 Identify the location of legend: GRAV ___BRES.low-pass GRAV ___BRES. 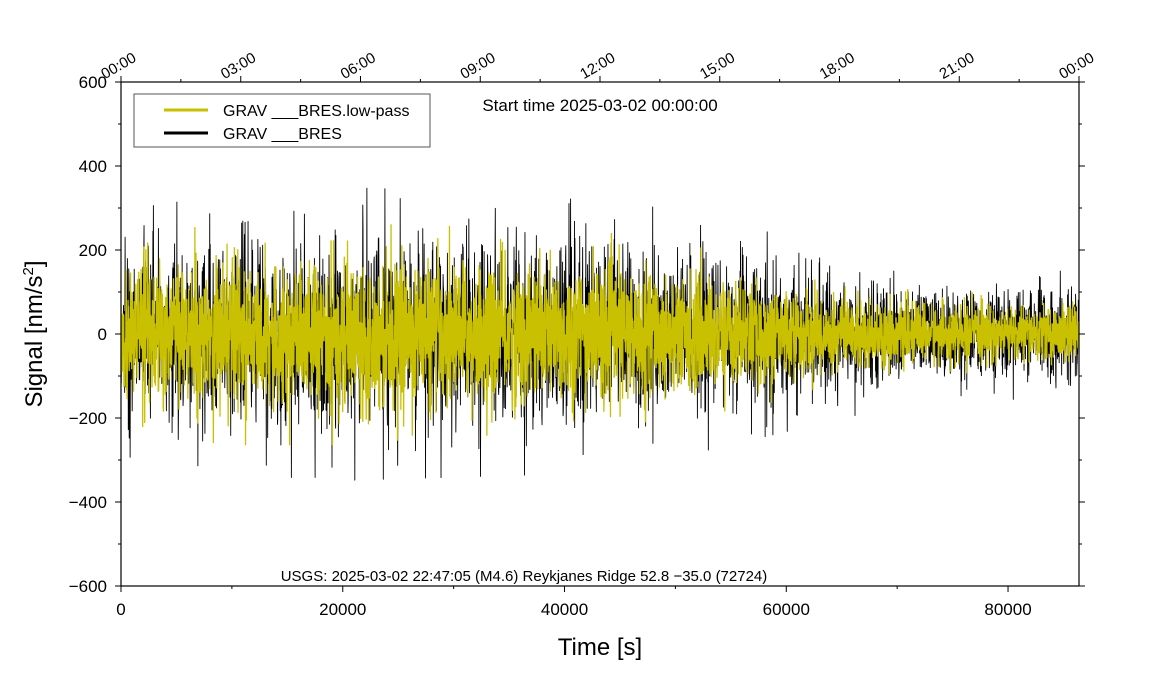
(282, 120).